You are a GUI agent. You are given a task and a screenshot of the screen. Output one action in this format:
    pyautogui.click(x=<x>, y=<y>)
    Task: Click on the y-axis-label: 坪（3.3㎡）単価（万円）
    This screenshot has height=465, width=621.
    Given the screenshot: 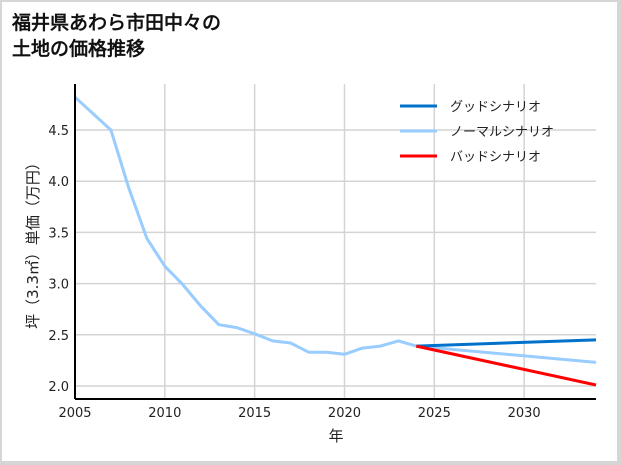 What is the action you would take?
    pyautogui.click(x=33, y=242)
    